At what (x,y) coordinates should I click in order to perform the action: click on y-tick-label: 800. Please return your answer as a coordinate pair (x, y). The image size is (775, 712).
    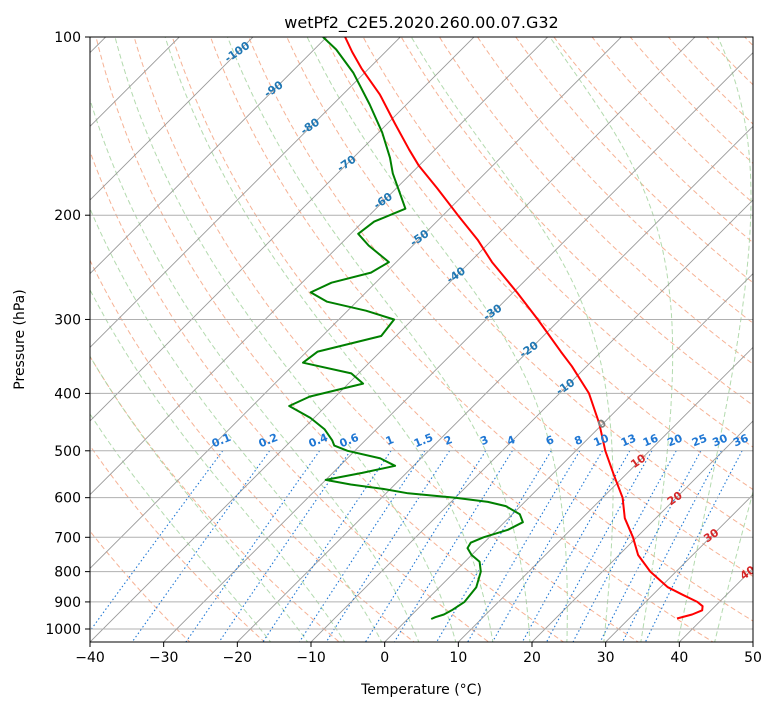
    Looking at the image, I should click on (67, 573).